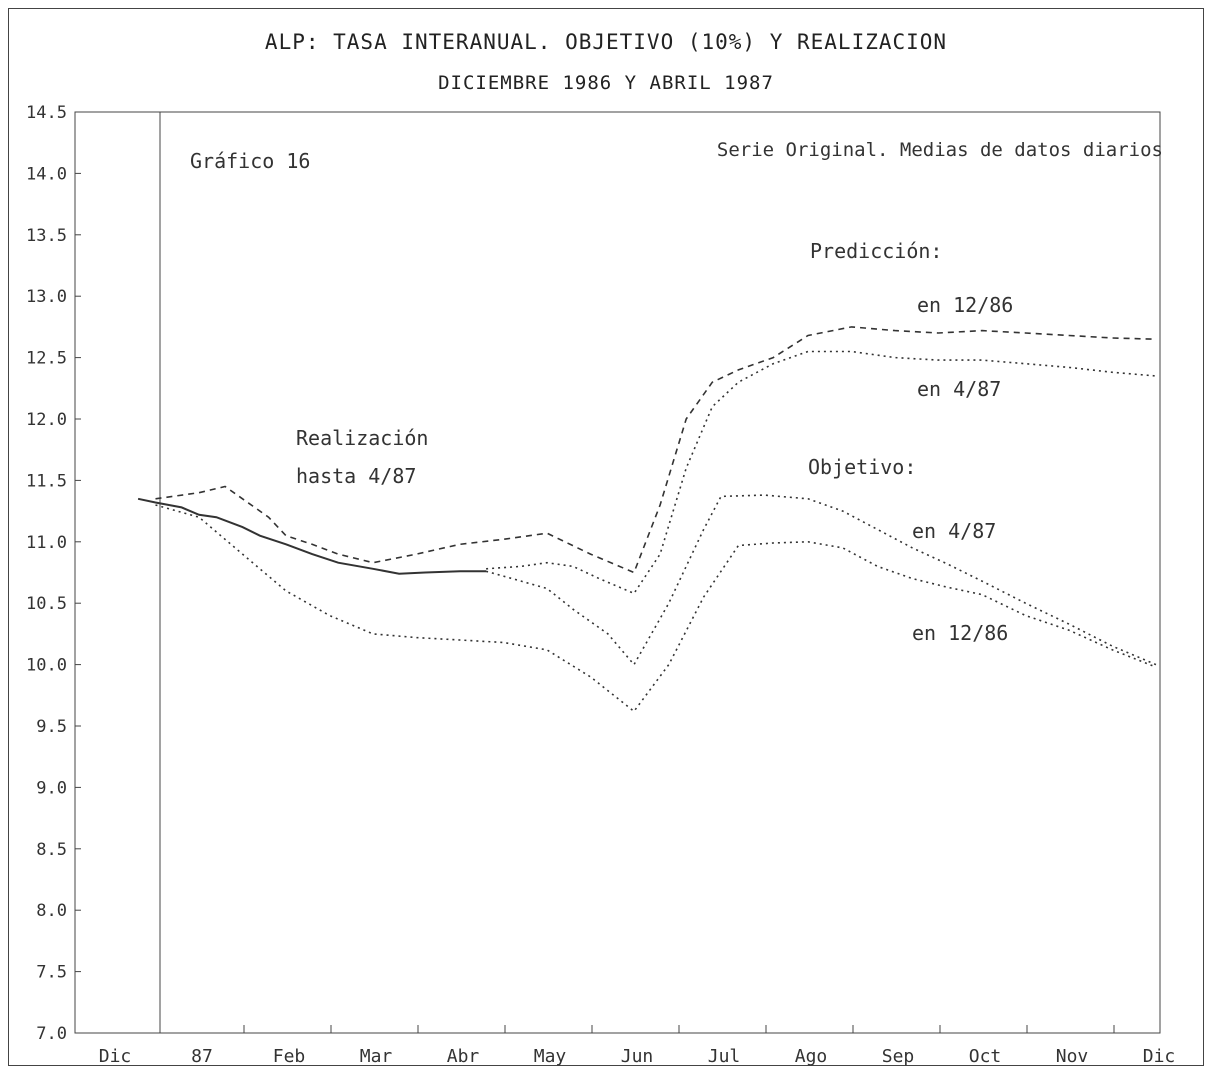  I want to click on x-tick-label: Mar, so click(376, 1056).